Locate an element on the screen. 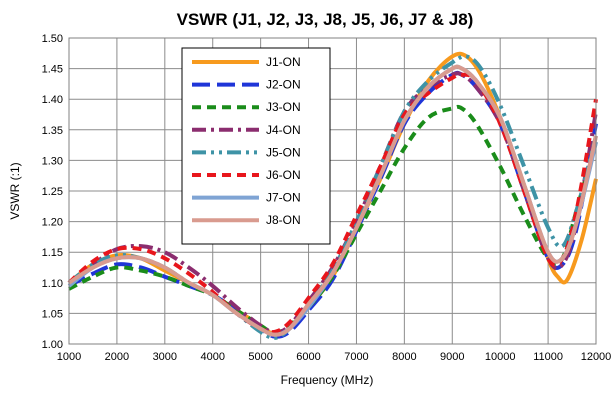 The height and width of the screenshot is (394, 616). x-axis-label: Frequency (MHz) is located at coordinates (327, 380).